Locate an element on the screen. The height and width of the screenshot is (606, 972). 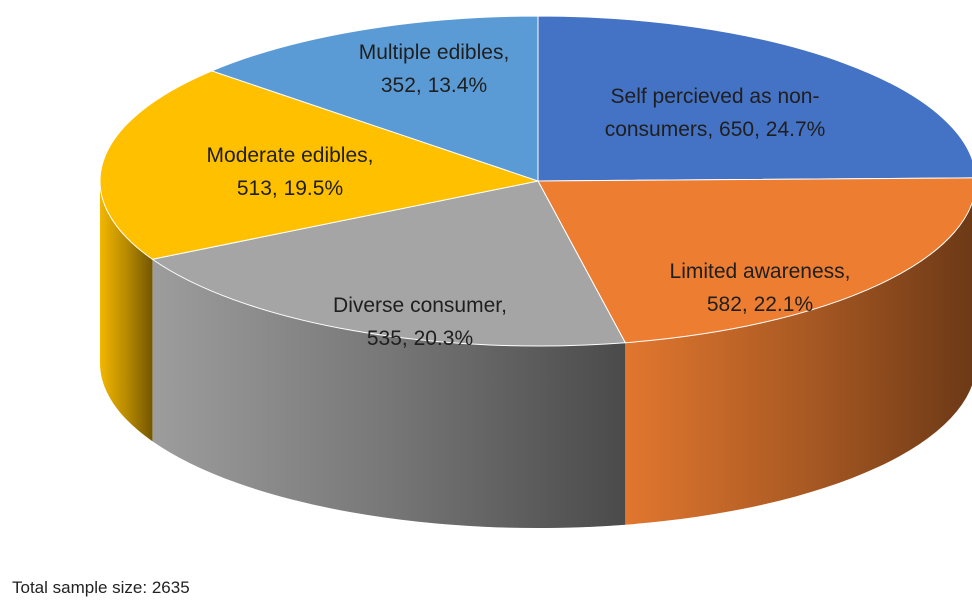
sample-size-note: Total sample size: 2635 is located at coordinates (101, 587).